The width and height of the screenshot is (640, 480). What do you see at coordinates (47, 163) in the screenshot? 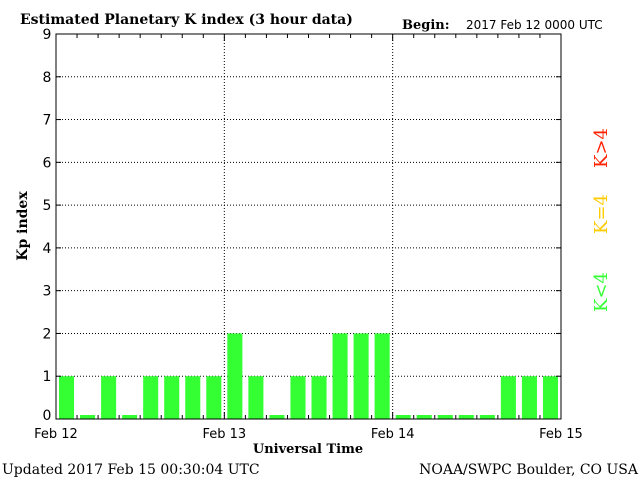
I see `y-tick-label: 6` at bounding box center [47, 163].